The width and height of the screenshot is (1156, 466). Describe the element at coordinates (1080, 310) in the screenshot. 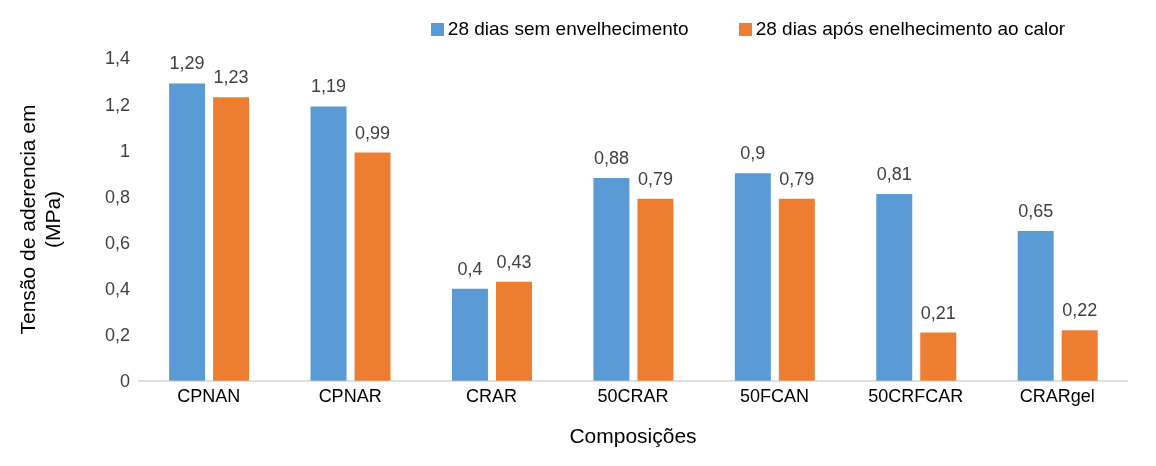

I see `data-label: 0,22` at that location.